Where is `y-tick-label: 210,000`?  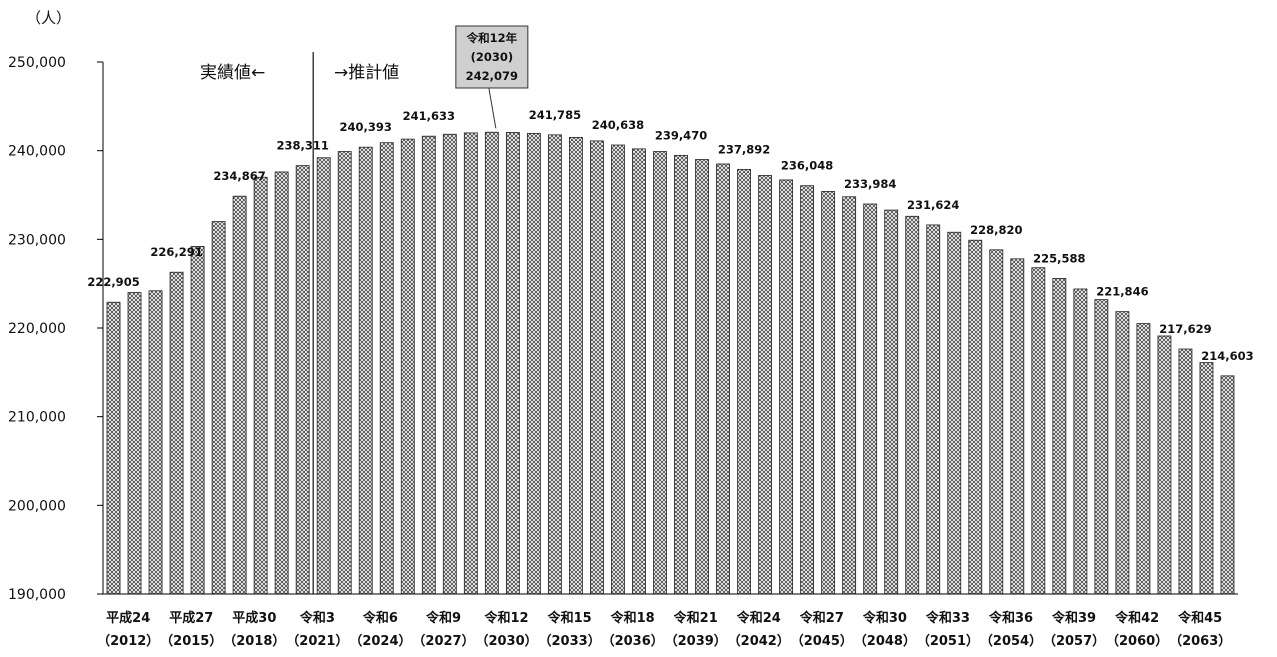 y-tick-label: 210,000 is located at coordinates (37, 418).